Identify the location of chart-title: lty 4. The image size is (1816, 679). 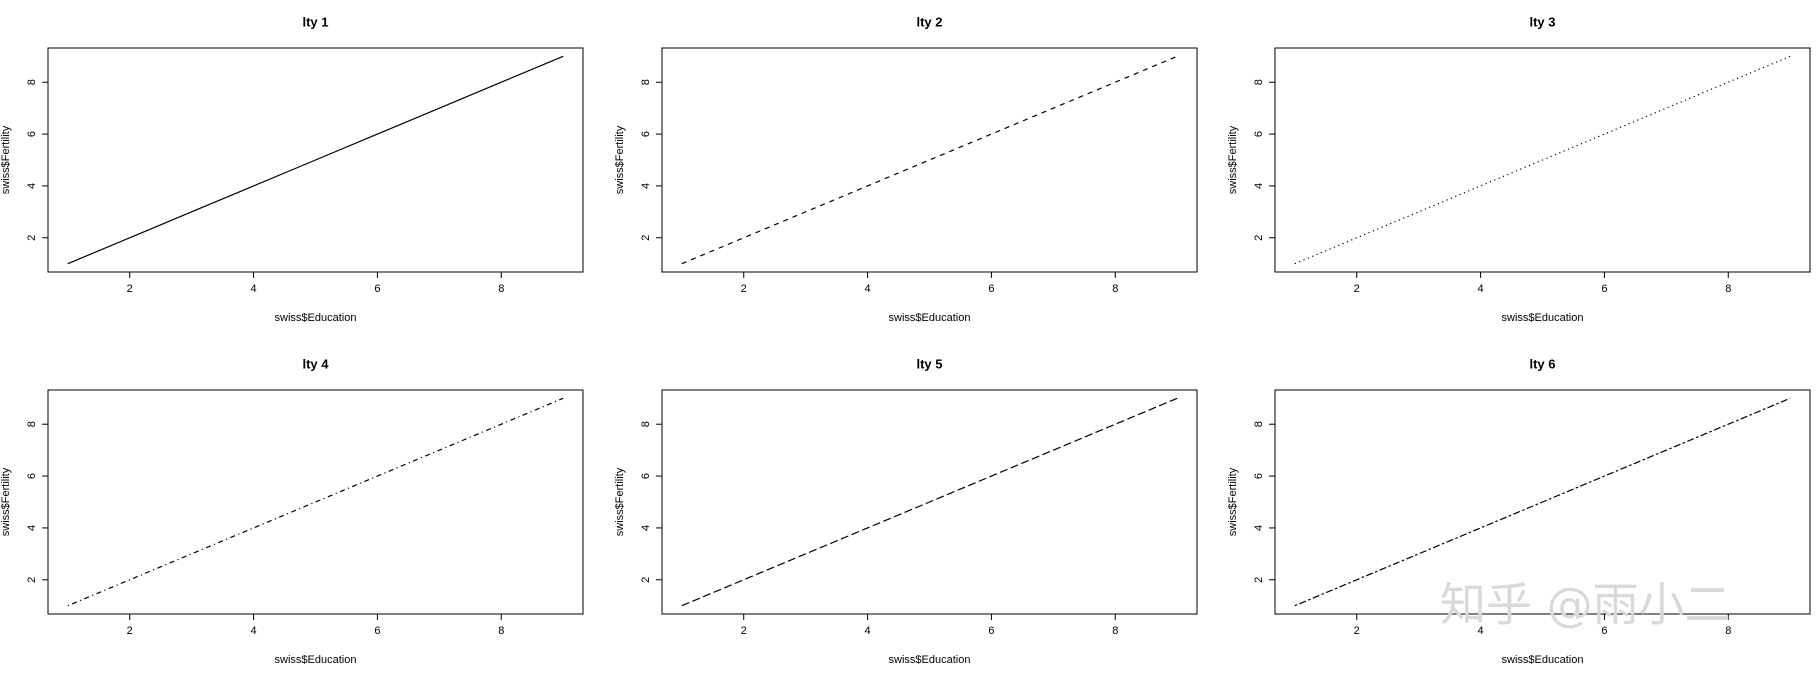
(315, 363).